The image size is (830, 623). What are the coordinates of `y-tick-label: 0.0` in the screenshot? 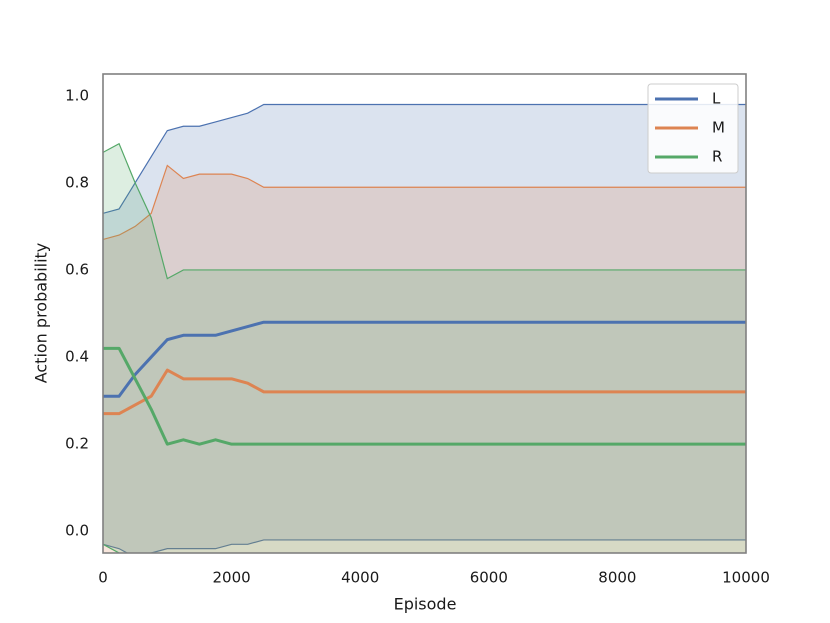 It's located at (77, 531).